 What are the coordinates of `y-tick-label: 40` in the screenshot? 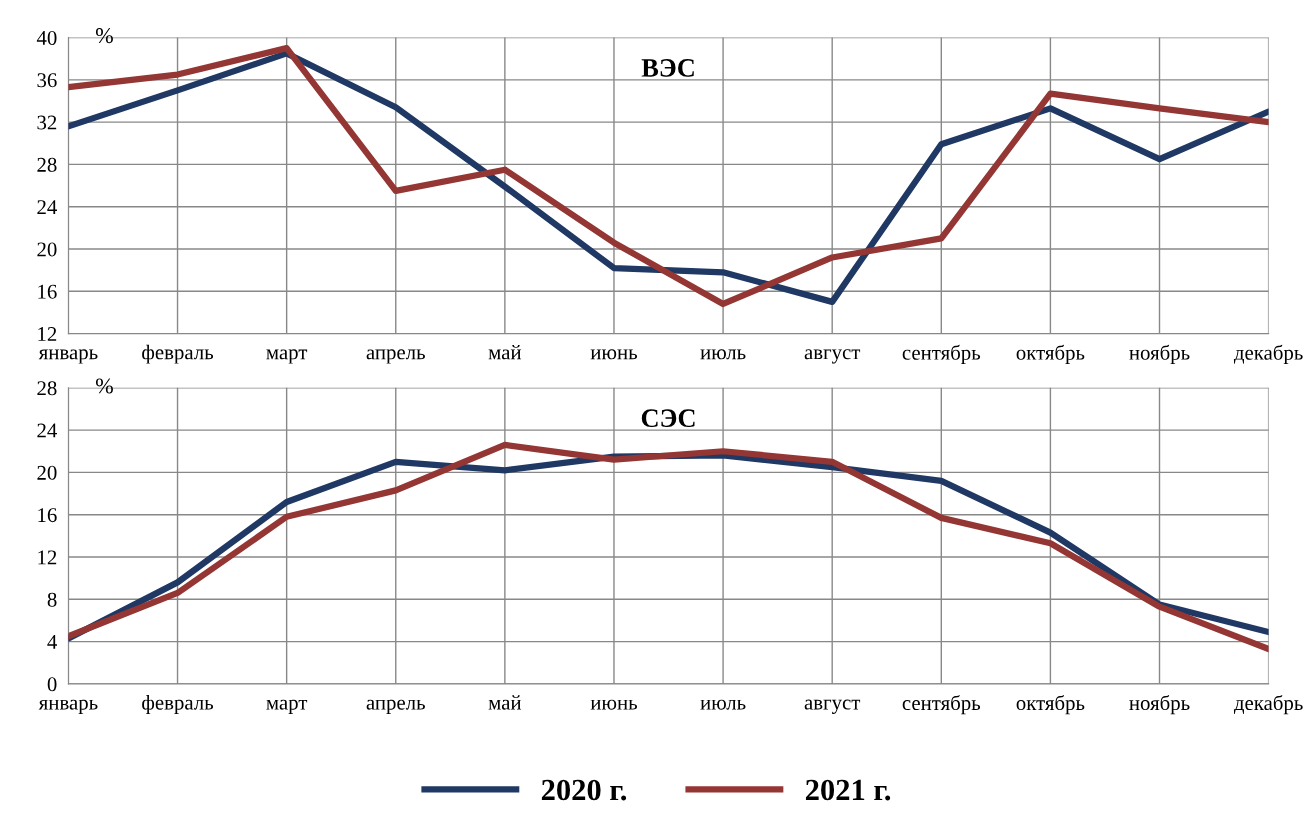 It's located at (46, 37).